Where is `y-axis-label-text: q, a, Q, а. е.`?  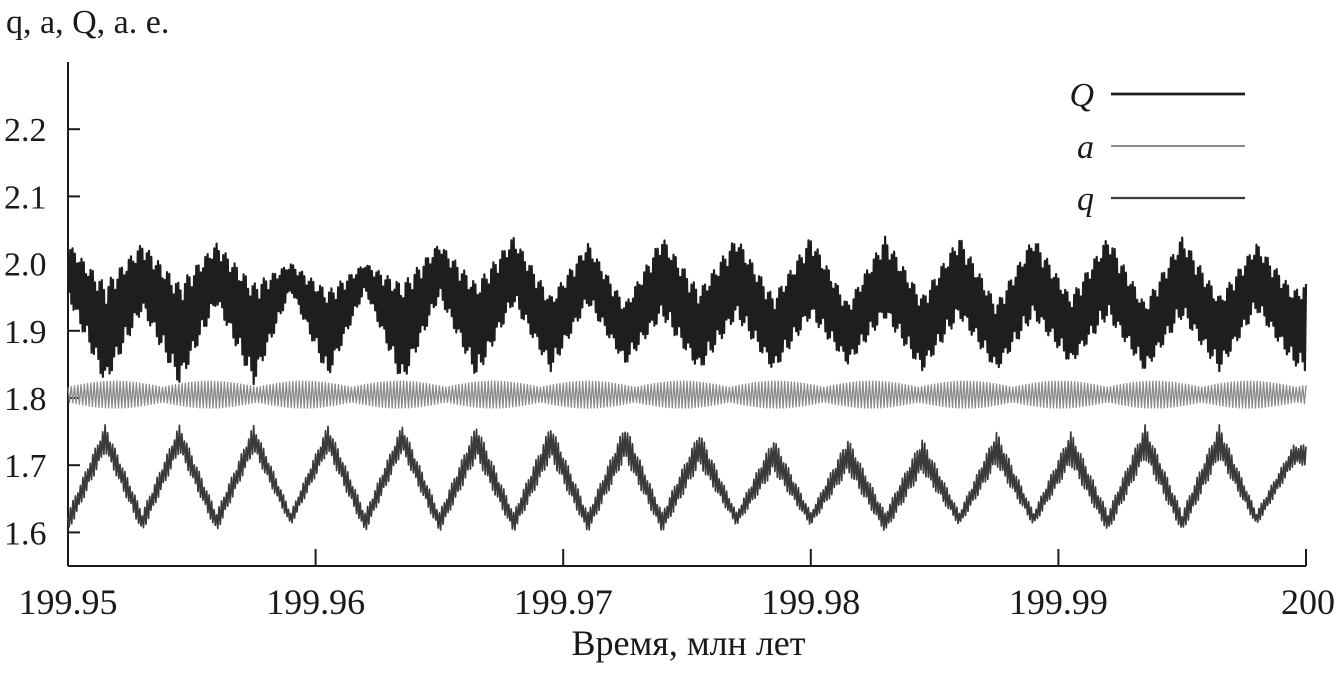
y-axis-label-text: q, a, Q, а. е. is located at coordinates (88, 22).